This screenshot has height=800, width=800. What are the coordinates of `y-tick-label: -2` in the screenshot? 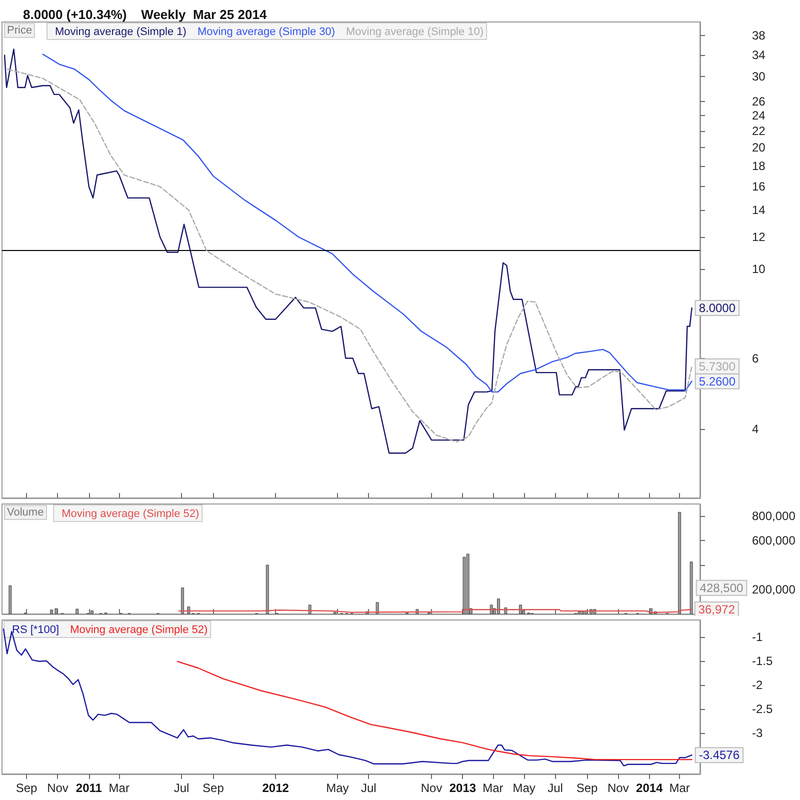 It's located at (757, 685).